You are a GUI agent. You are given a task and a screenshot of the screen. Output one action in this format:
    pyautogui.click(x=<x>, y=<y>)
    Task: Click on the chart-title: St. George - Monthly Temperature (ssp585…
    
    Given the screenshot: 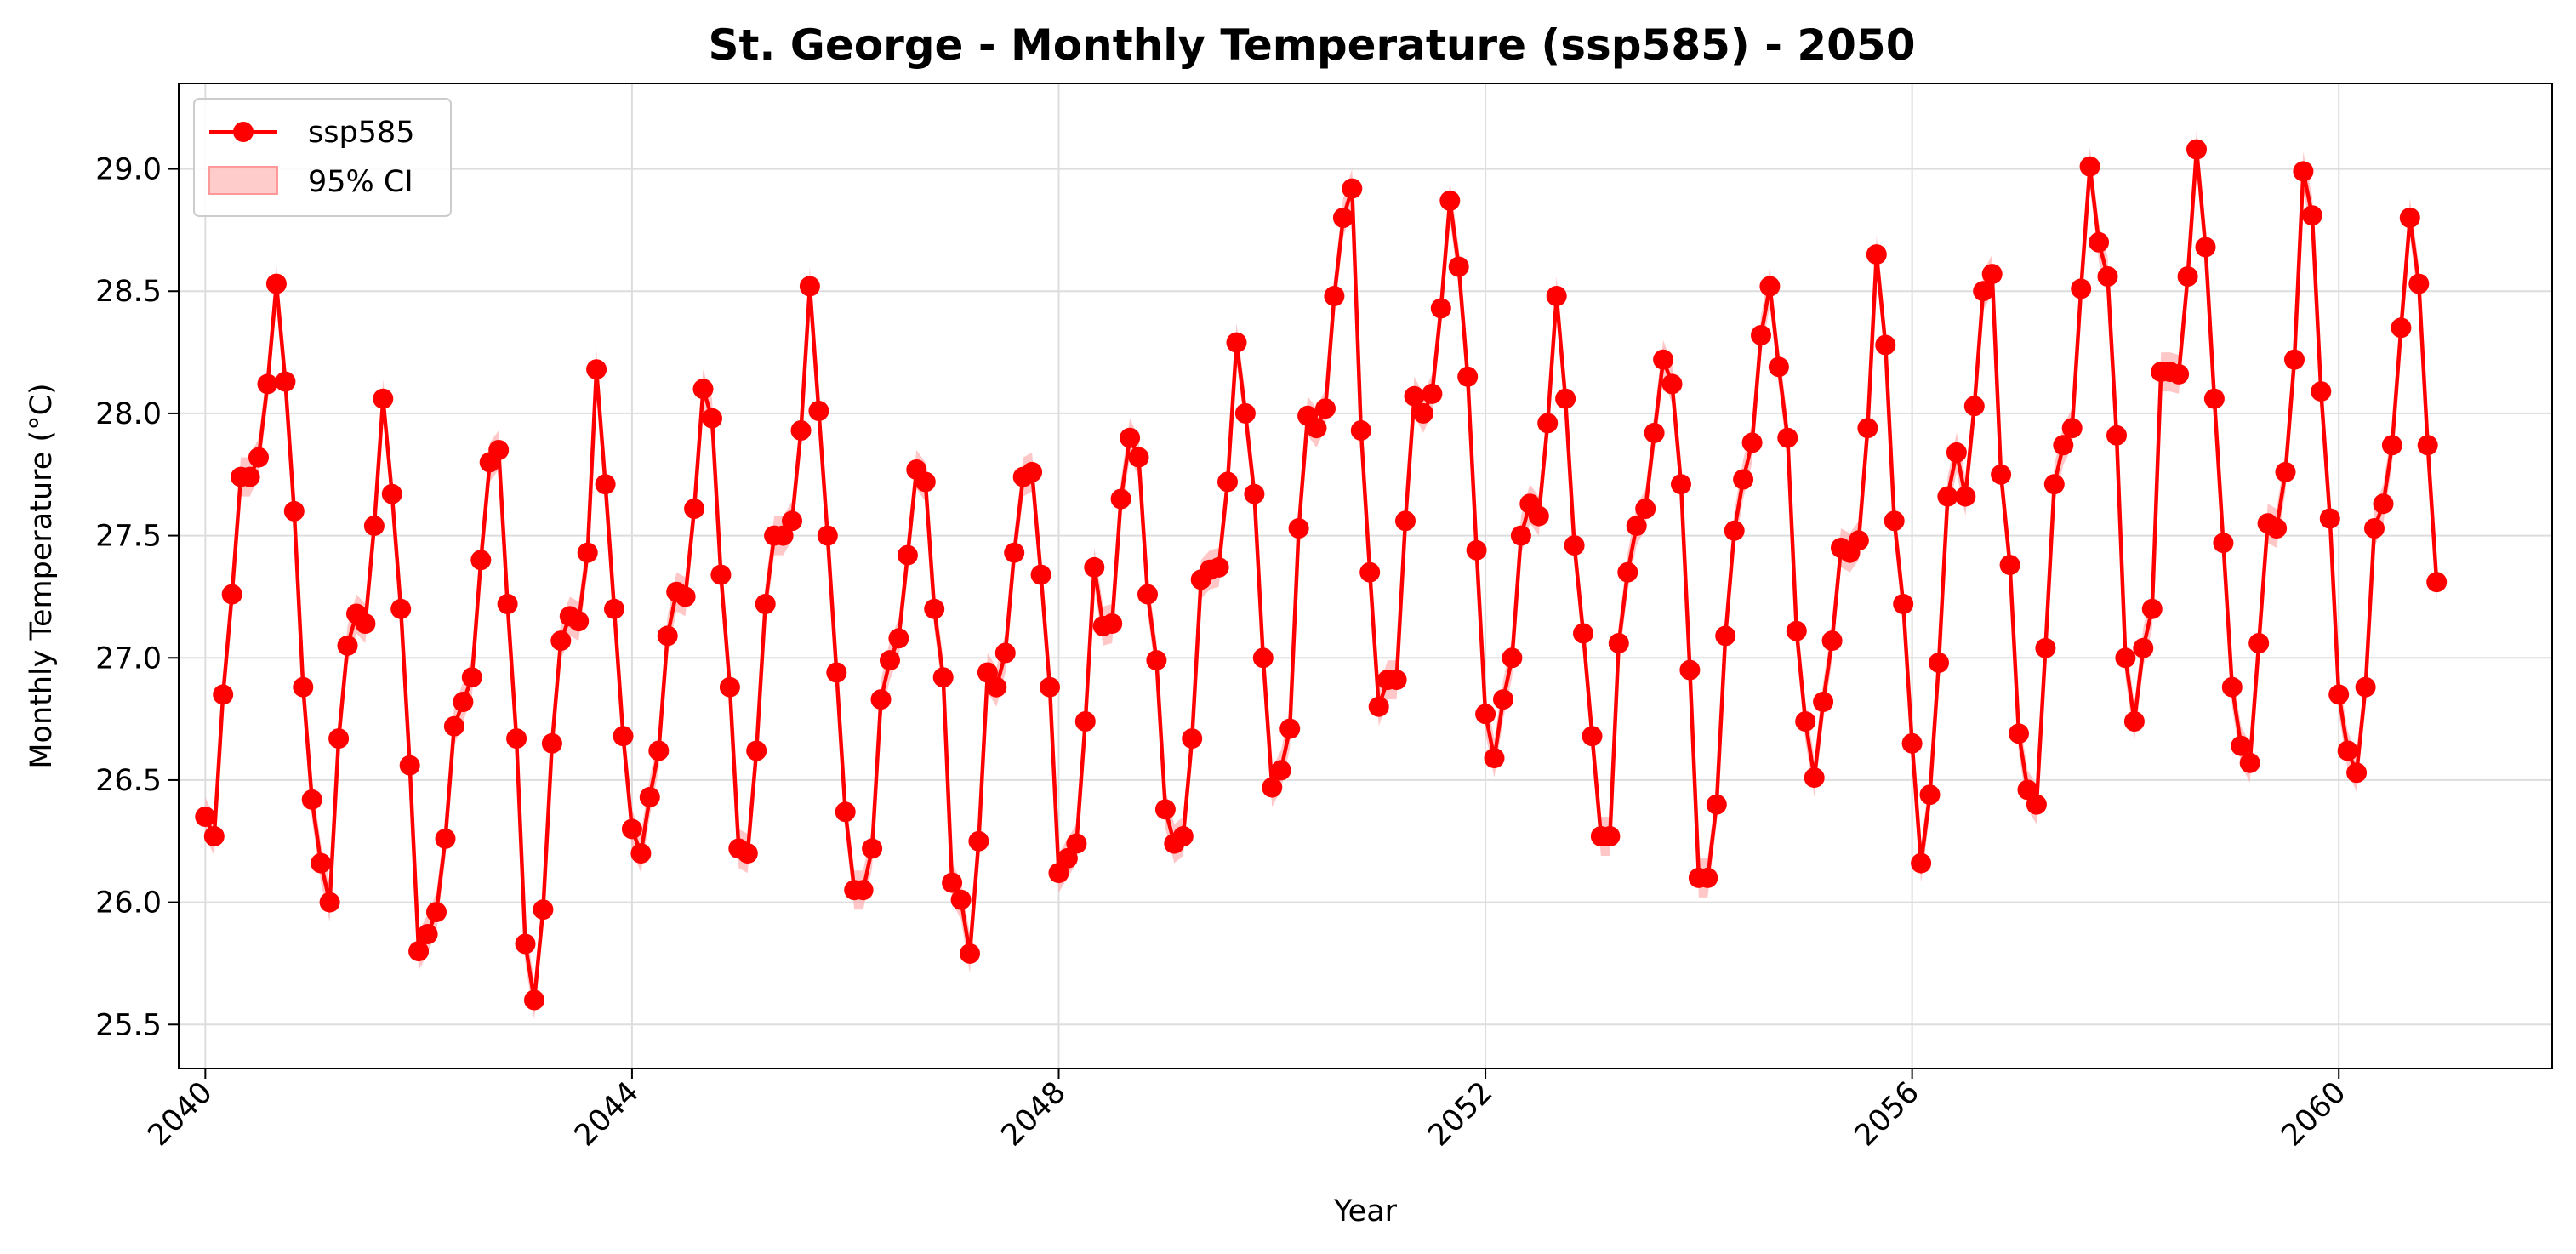 What is the action you would take?
    pyautogui.click(x=1312, y=45)
    